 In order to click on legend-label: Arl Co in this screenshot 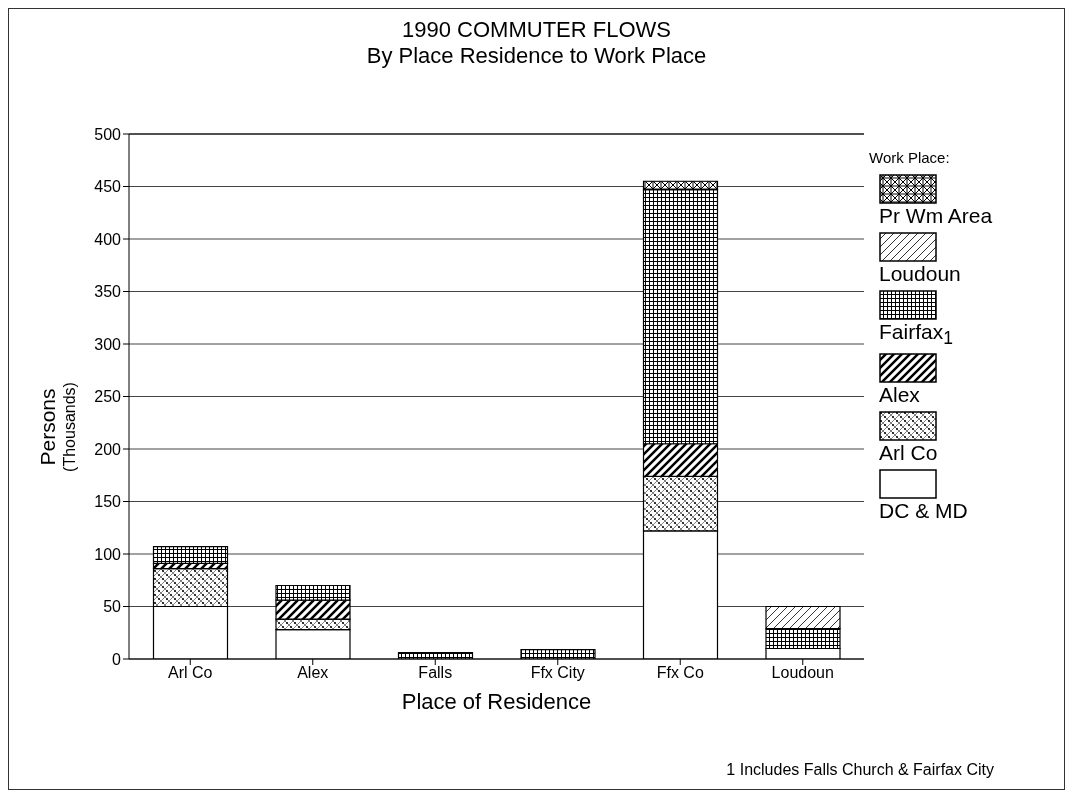, I will do `click(909, 453)`.